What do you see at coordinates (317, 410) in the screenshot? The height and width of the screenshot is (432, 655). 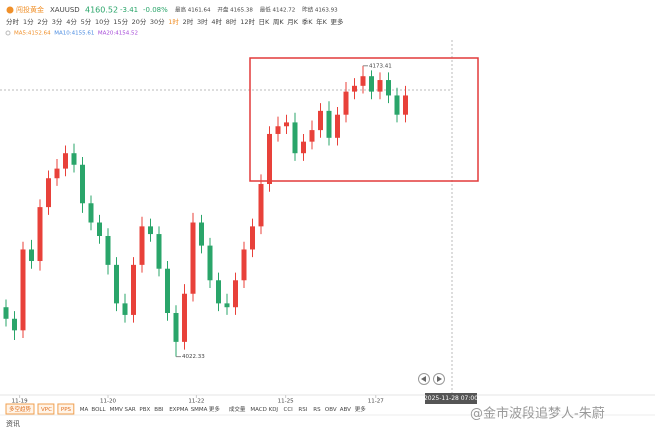 I see `indicator-tab: RS` at bounding box center [317, 410].